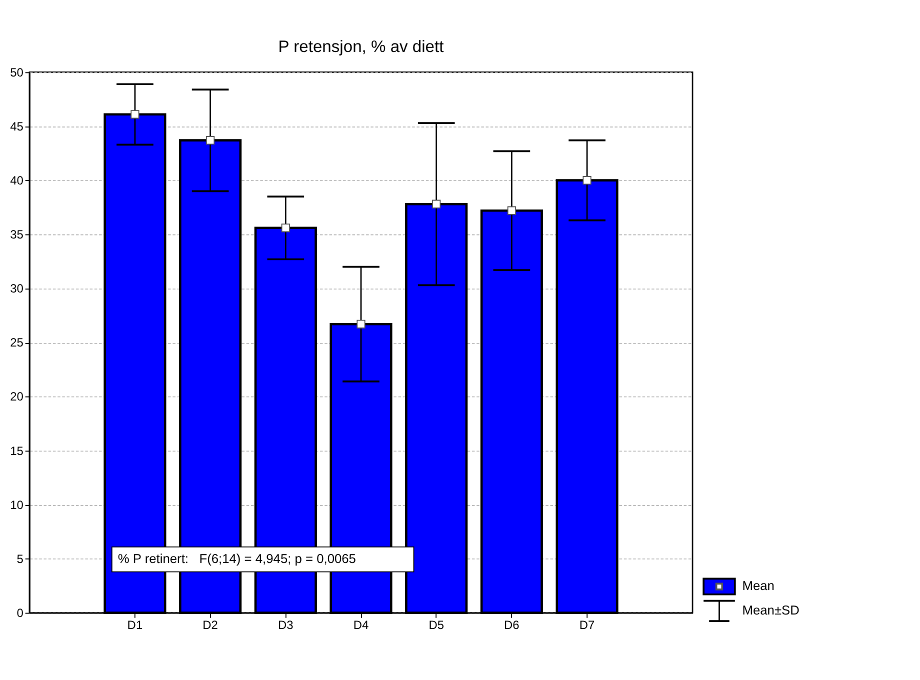 Image resolution: width=920 pixels, height=680 pixels. What do you see at coordinates (17, 505) in the screenshot?
I see `y-tick-label: 10` at bounding box center [17, 505].